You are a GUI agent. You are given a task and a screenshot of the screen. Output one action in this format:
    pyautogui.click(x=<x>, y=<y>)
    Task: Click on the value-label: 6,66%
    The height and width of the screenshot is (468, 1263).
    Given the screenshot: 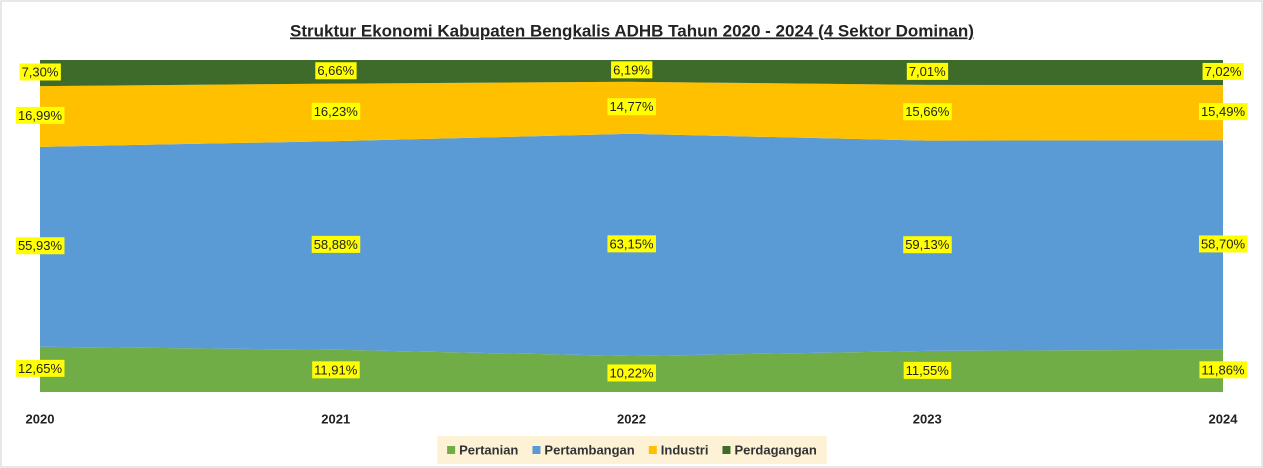 What is the action you would take?
    pyautogui.click(x=335, y=70)
    